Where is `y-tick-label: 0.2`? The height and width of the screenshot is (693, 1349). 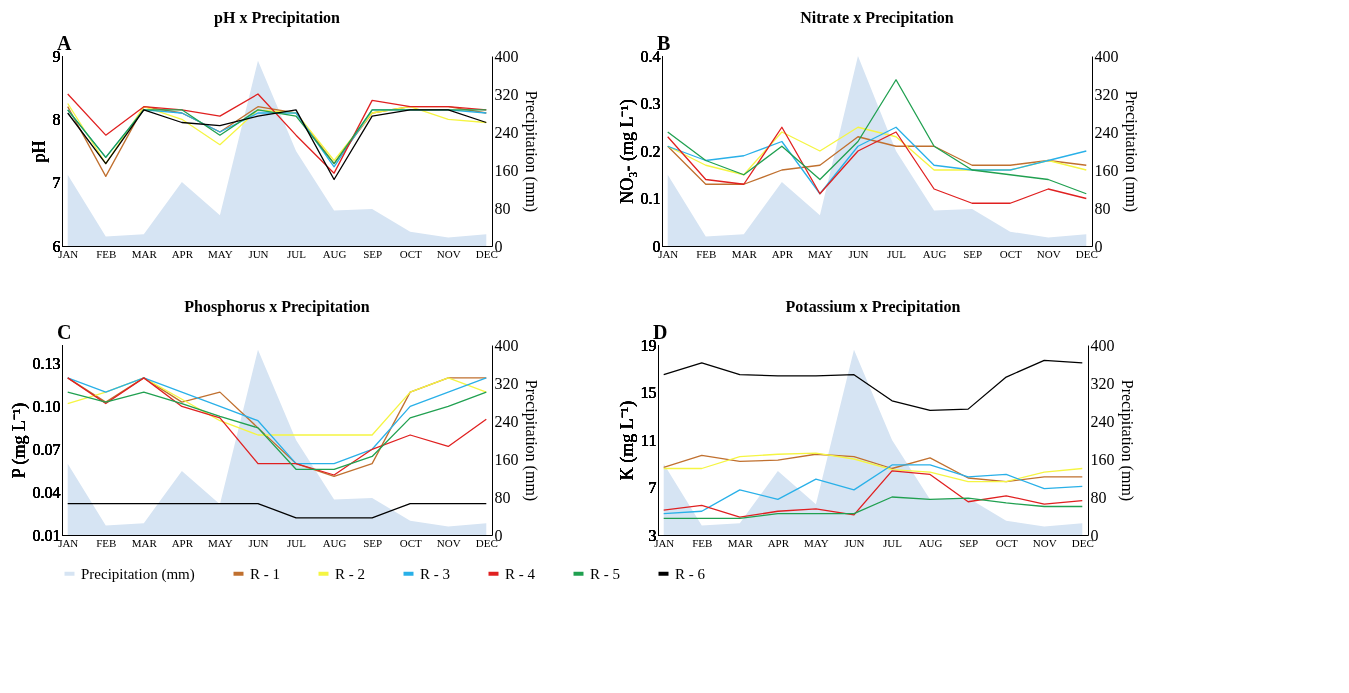
y-tick-label: 0.2 is located at coordinates (650, 151).